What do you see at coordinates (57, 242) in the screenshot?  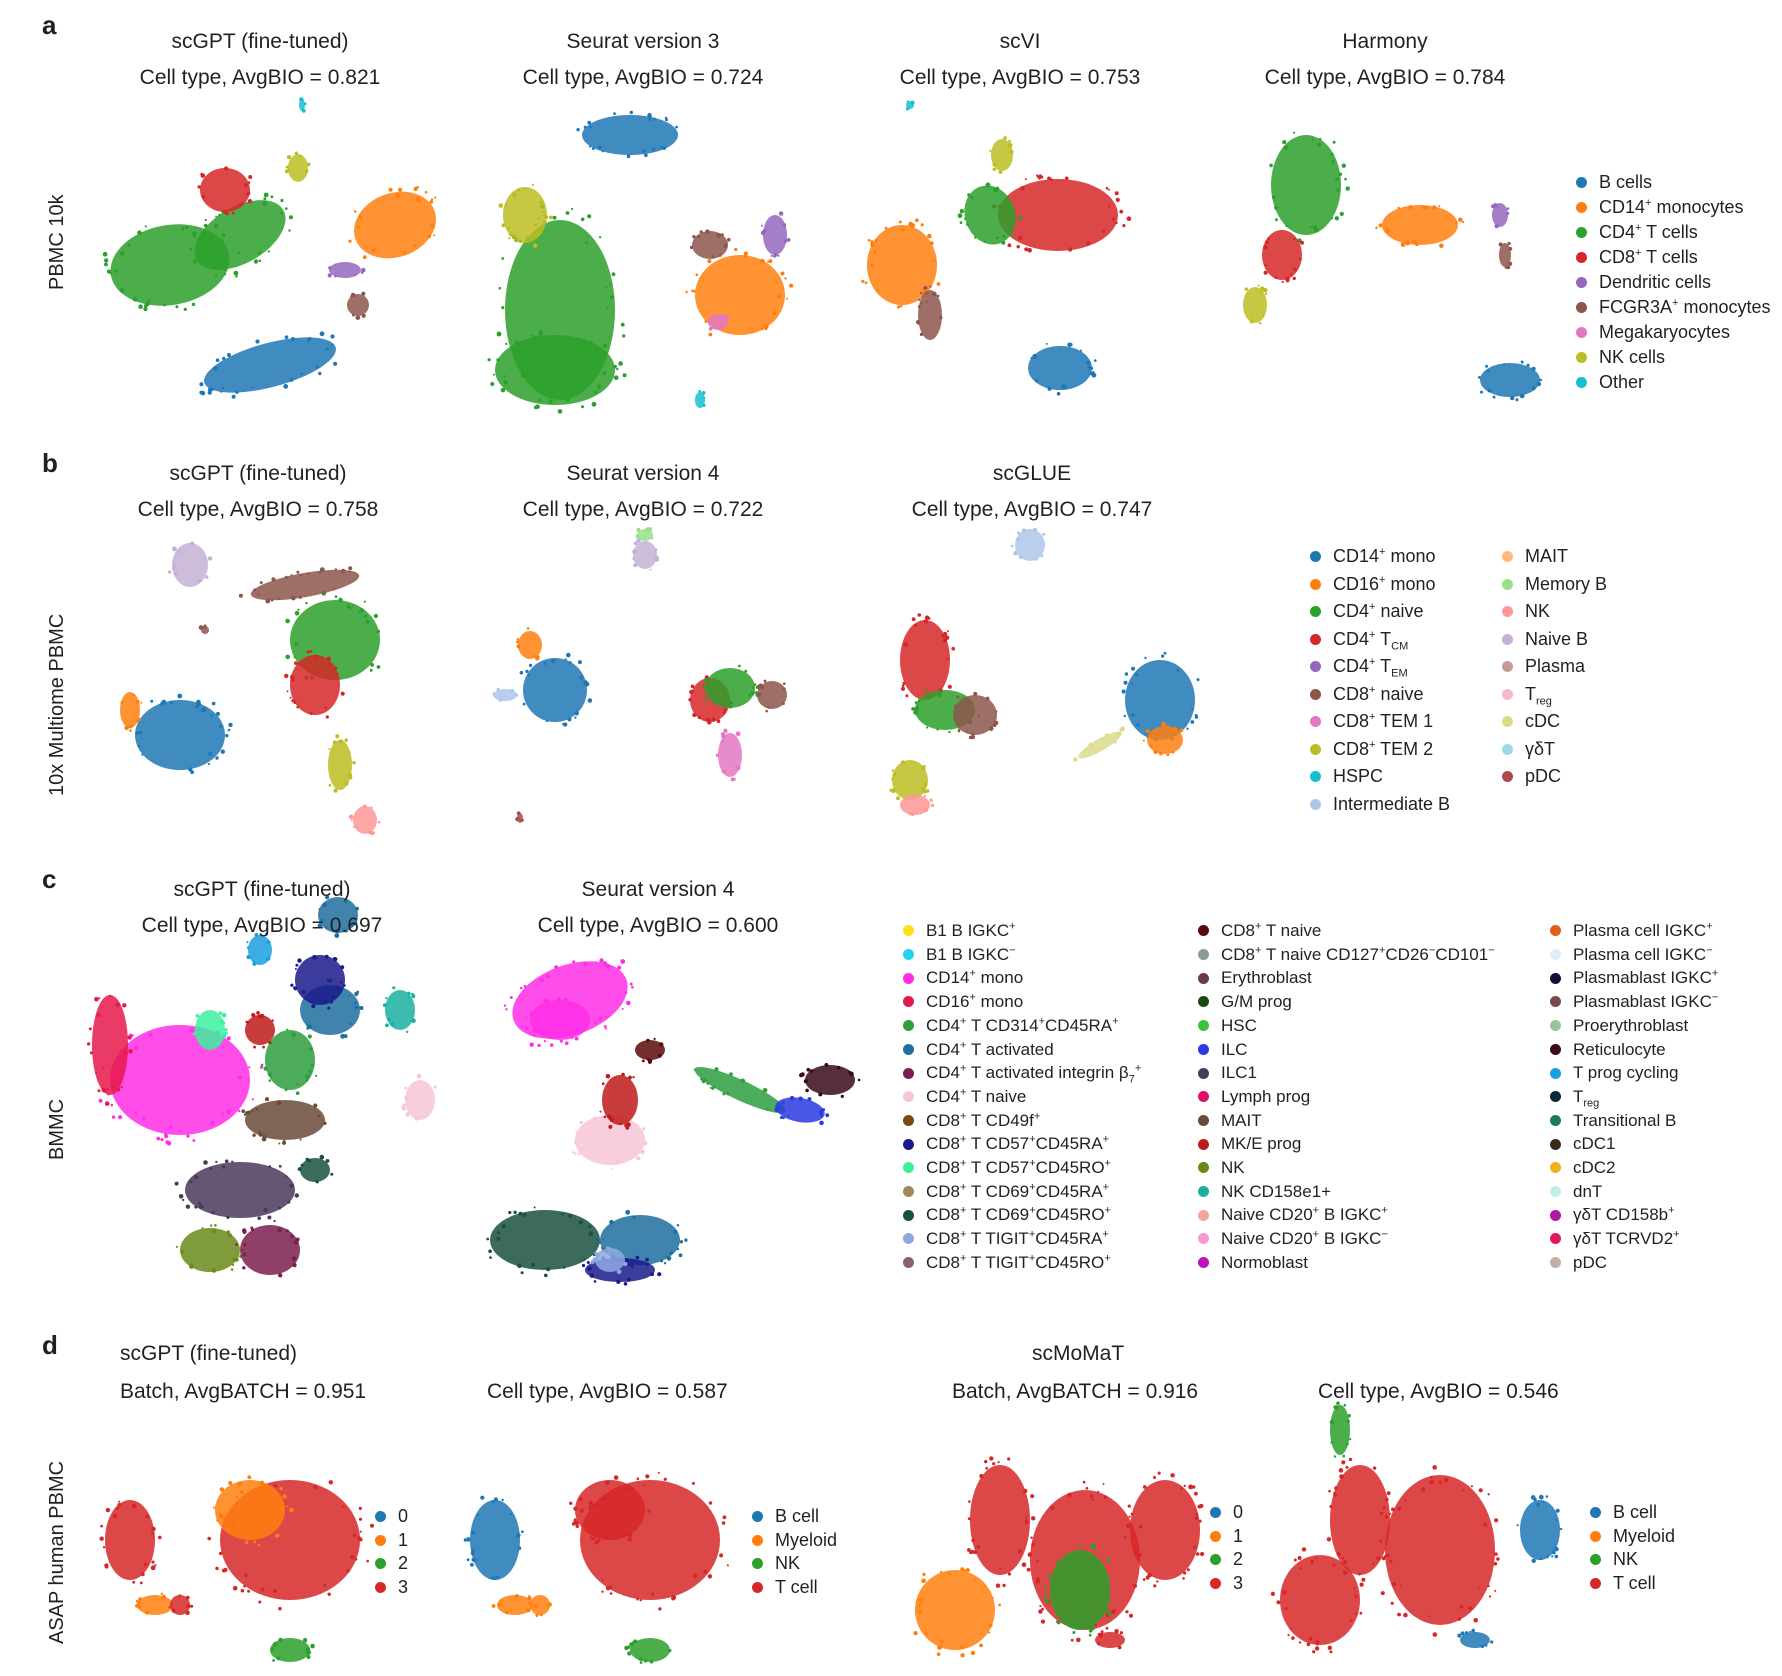 I see `row-label-a: PBMC 10k` at bounding box center [57, 242].